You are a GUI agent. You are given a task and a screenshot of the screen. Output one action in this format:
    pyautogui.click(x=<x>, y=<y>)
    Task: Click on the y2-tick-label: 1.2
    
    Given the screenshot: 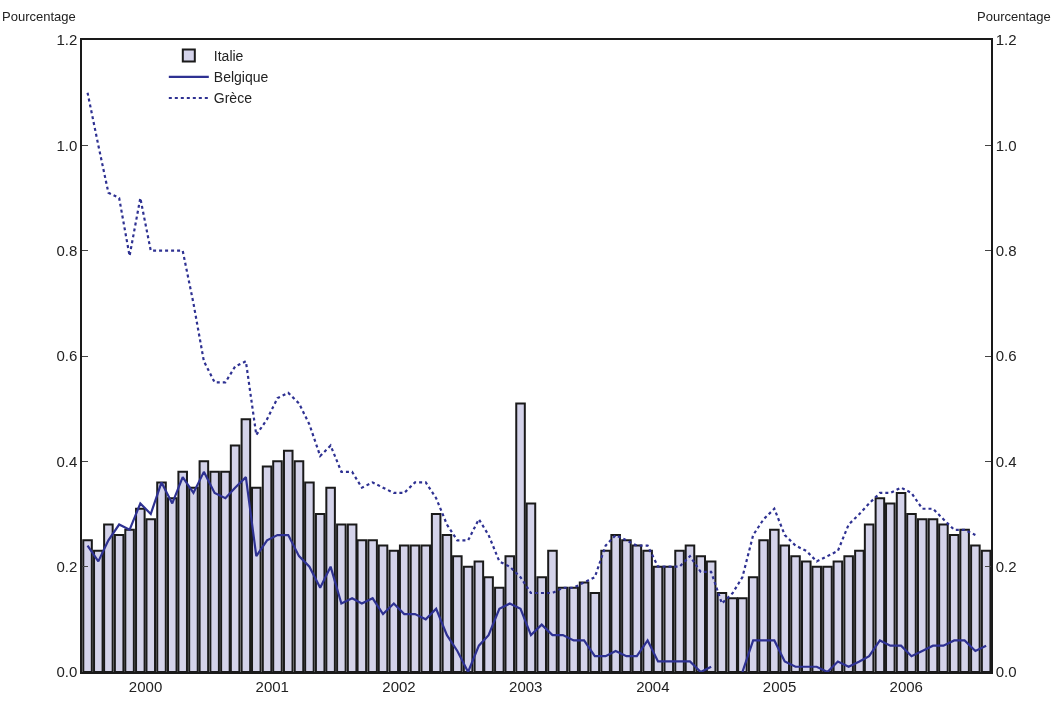 What is the action you would take?
    pyautogui.click(x=1006, y=40)
    